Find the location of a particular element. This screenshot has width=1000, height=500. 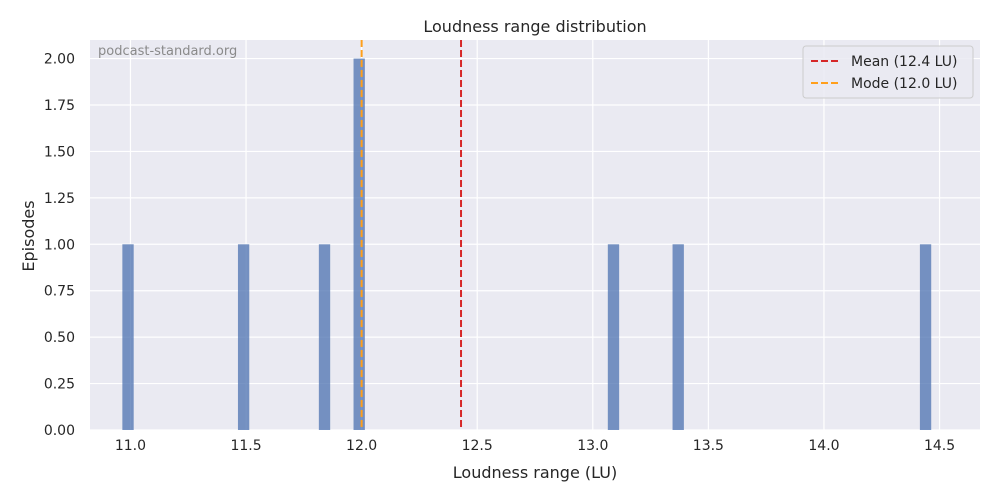

y-tick-label: 2.00 is located at coordinates (59, 60).